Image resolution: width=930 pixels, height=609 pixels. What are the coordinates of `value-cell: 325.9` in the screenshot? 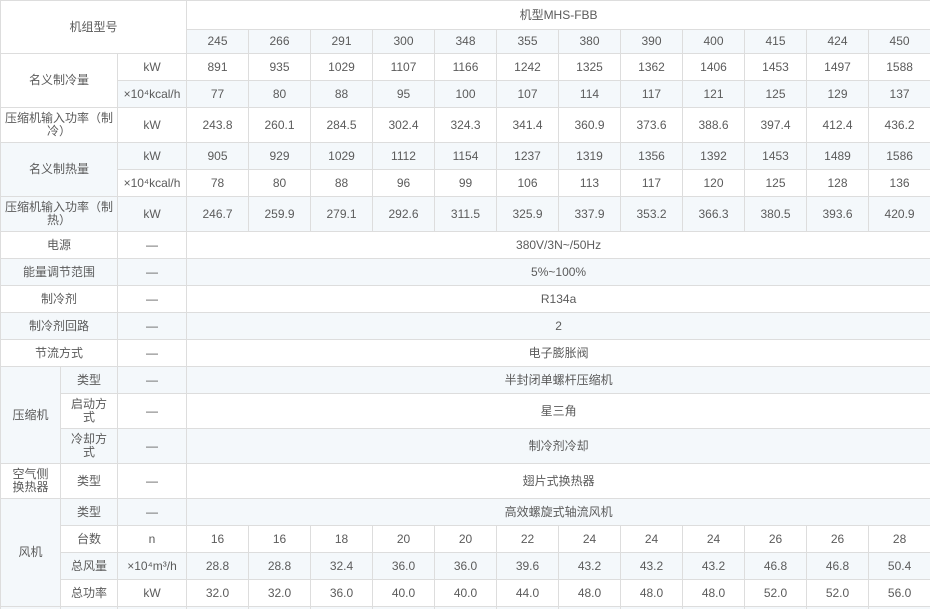 It's located at (527, 214).